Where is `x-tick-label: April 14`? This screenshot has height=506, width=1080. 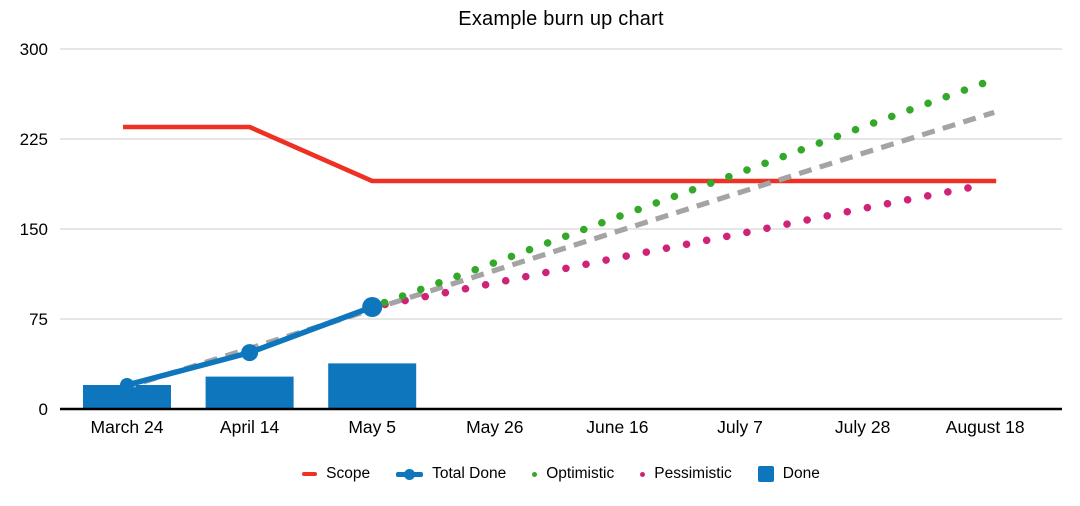
x-tick-label: April 14 is located at coordinates (250, 427).